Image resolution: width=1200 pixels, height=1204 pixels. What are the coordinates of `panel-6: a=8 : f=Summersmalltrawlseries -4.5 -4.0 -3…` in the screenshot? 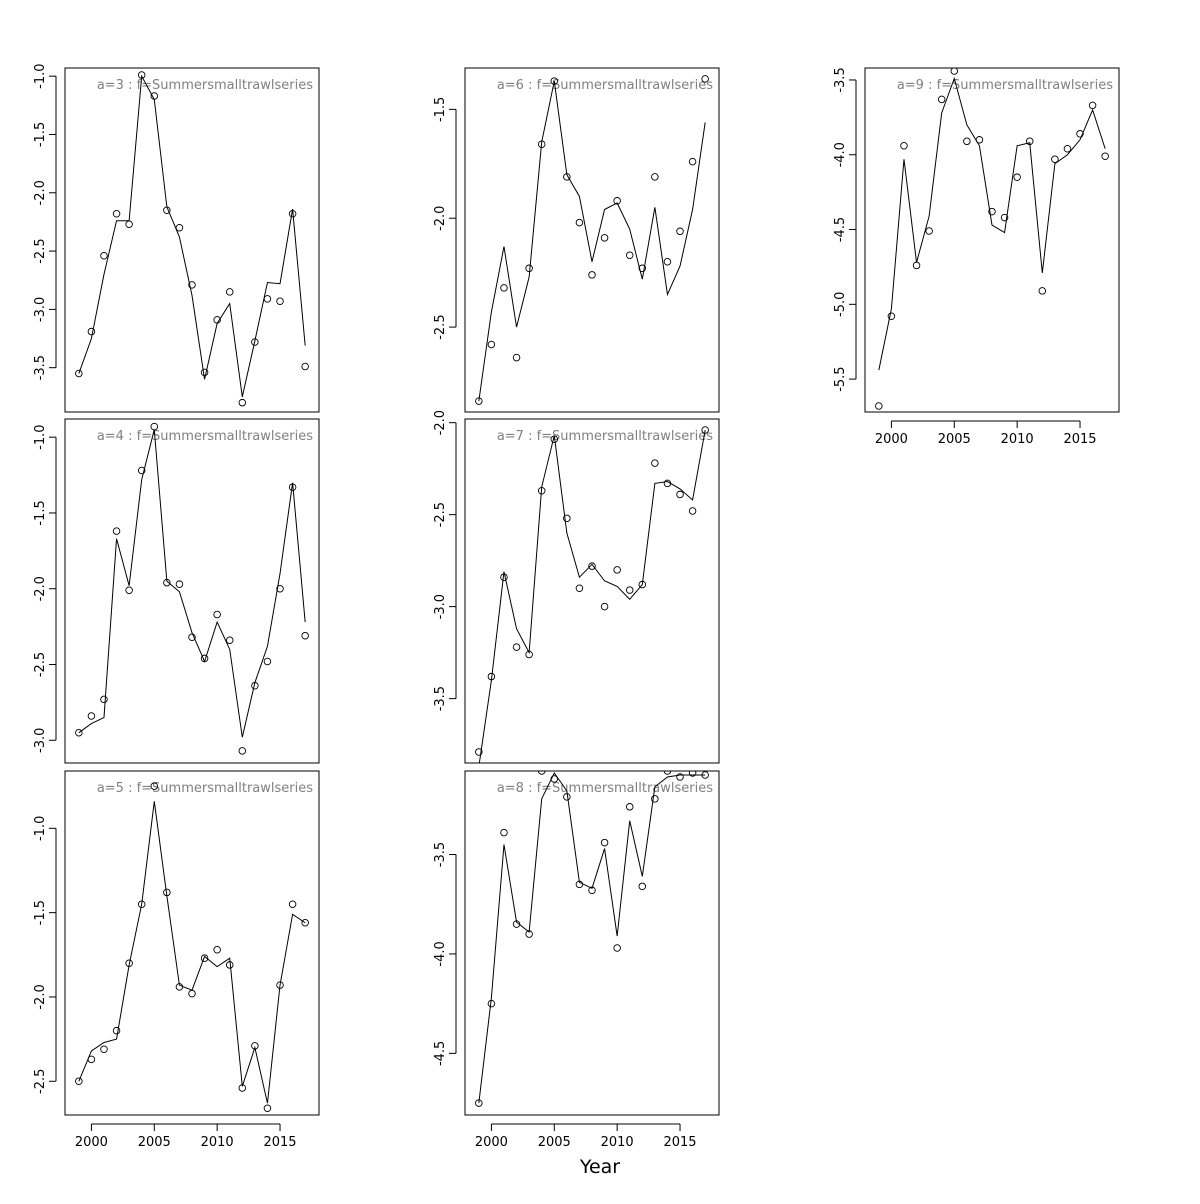 It's located at (576, 960).